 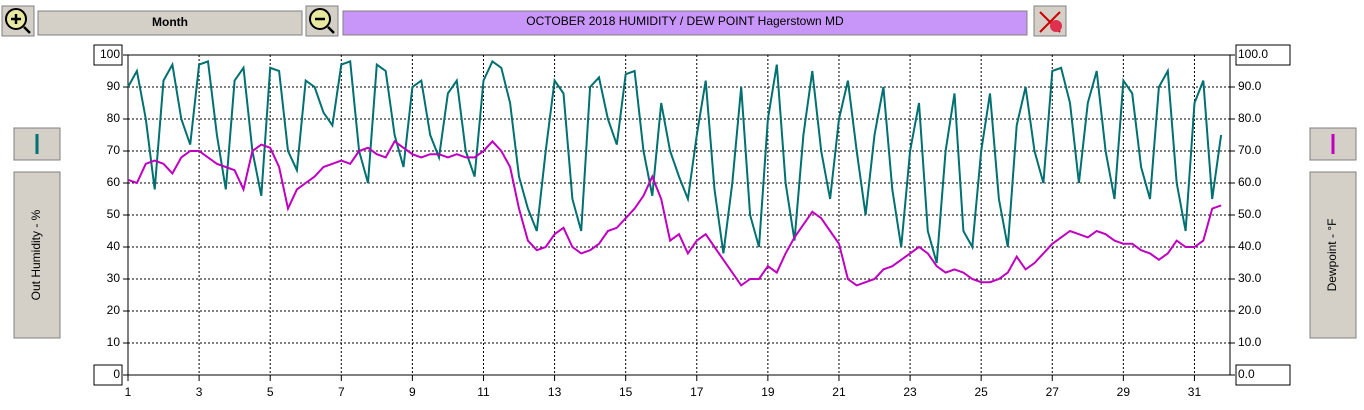 I want to click on zoom-in-glyph, so click(x=21, y=24).